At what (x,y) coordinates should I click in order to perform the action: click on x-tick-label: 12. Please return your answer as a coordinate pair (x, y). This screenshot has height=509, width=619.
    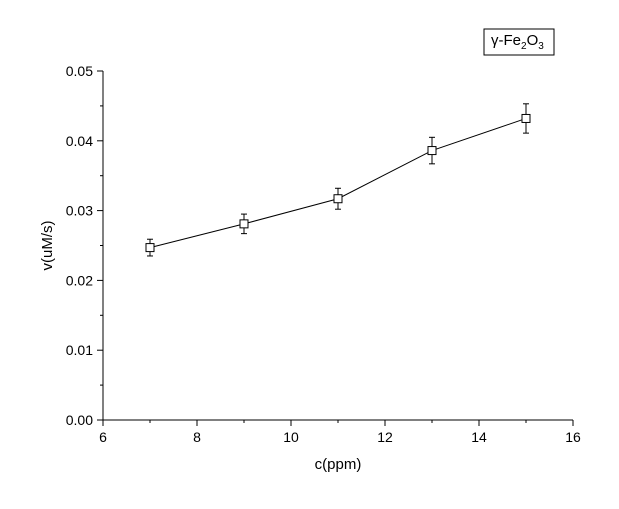
    Looking at the image, I should click on (385, 437).